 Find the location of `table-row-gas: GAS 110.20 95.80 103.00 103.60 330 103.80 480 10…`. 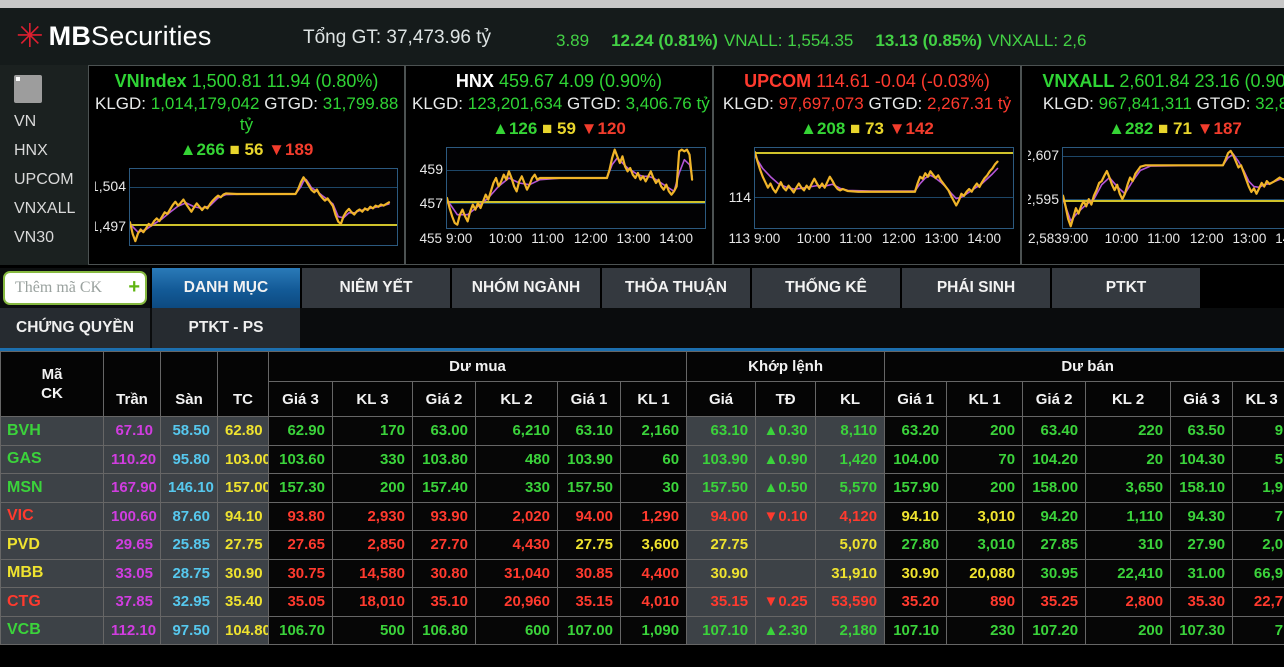

table-row-gas: GAS 110.20 95.80 103.00 103.60 330 103.80 480 10… is located at coordinates (642, 459).